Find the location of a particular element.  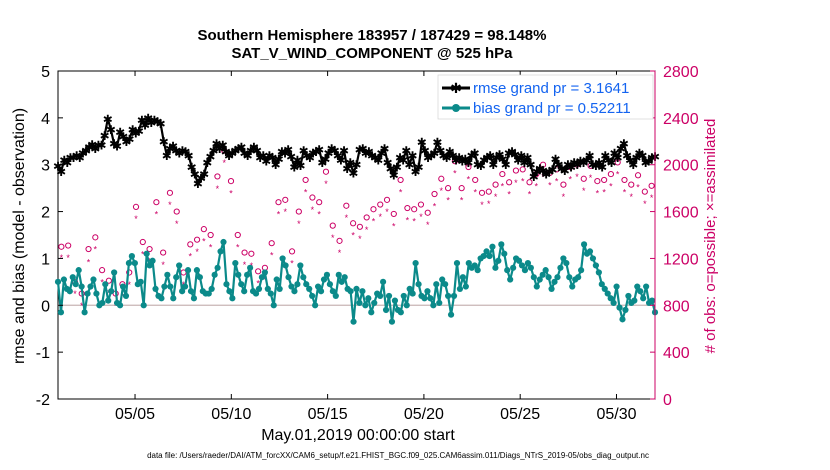

right-y-axis-label: # of obs: o=possible; ×=assimilated is located at coordinates (710, 236).